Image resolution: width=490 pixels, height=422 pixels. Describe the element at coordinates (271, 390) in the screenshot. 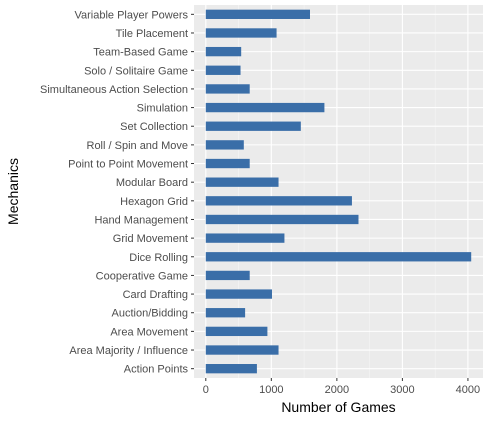

I see `x-tick-label: 1000` at that location.